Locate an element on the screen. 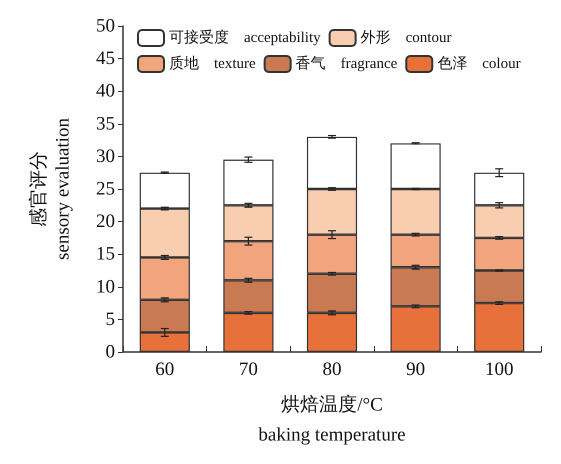 This screenshot has height=464, width=561. y-tick-label: 0 is located at coordinates (110, 352).